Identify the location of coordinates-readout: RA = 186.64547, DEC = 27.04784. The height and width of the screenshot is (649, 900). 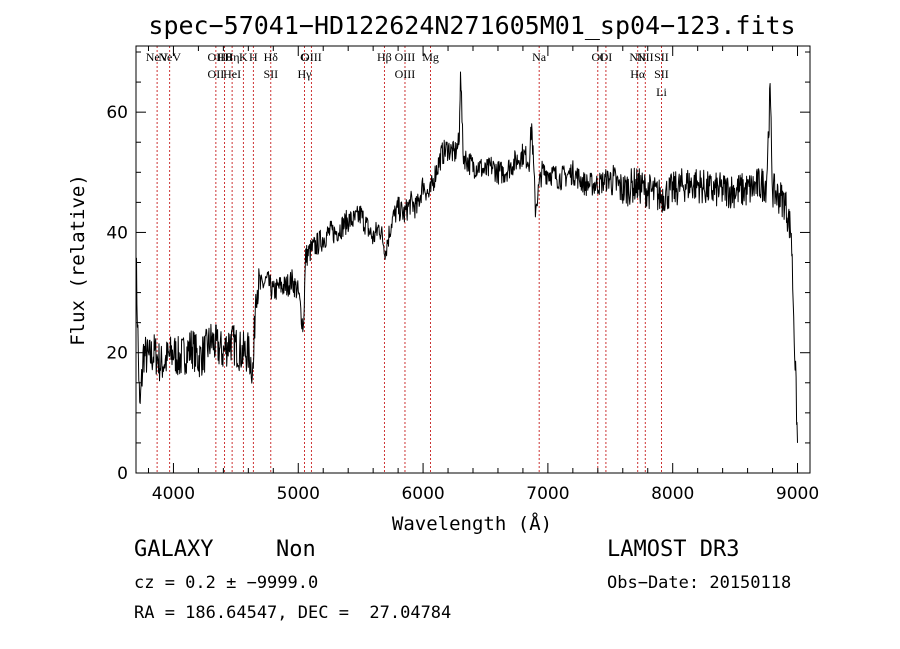
(293, 613).